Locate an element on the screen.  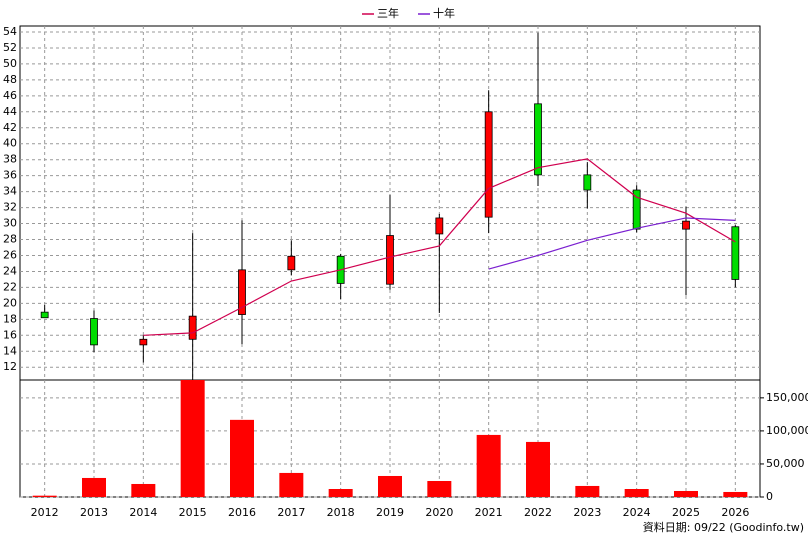
y-tick-label: 42 is located at coordinates (10, 127).